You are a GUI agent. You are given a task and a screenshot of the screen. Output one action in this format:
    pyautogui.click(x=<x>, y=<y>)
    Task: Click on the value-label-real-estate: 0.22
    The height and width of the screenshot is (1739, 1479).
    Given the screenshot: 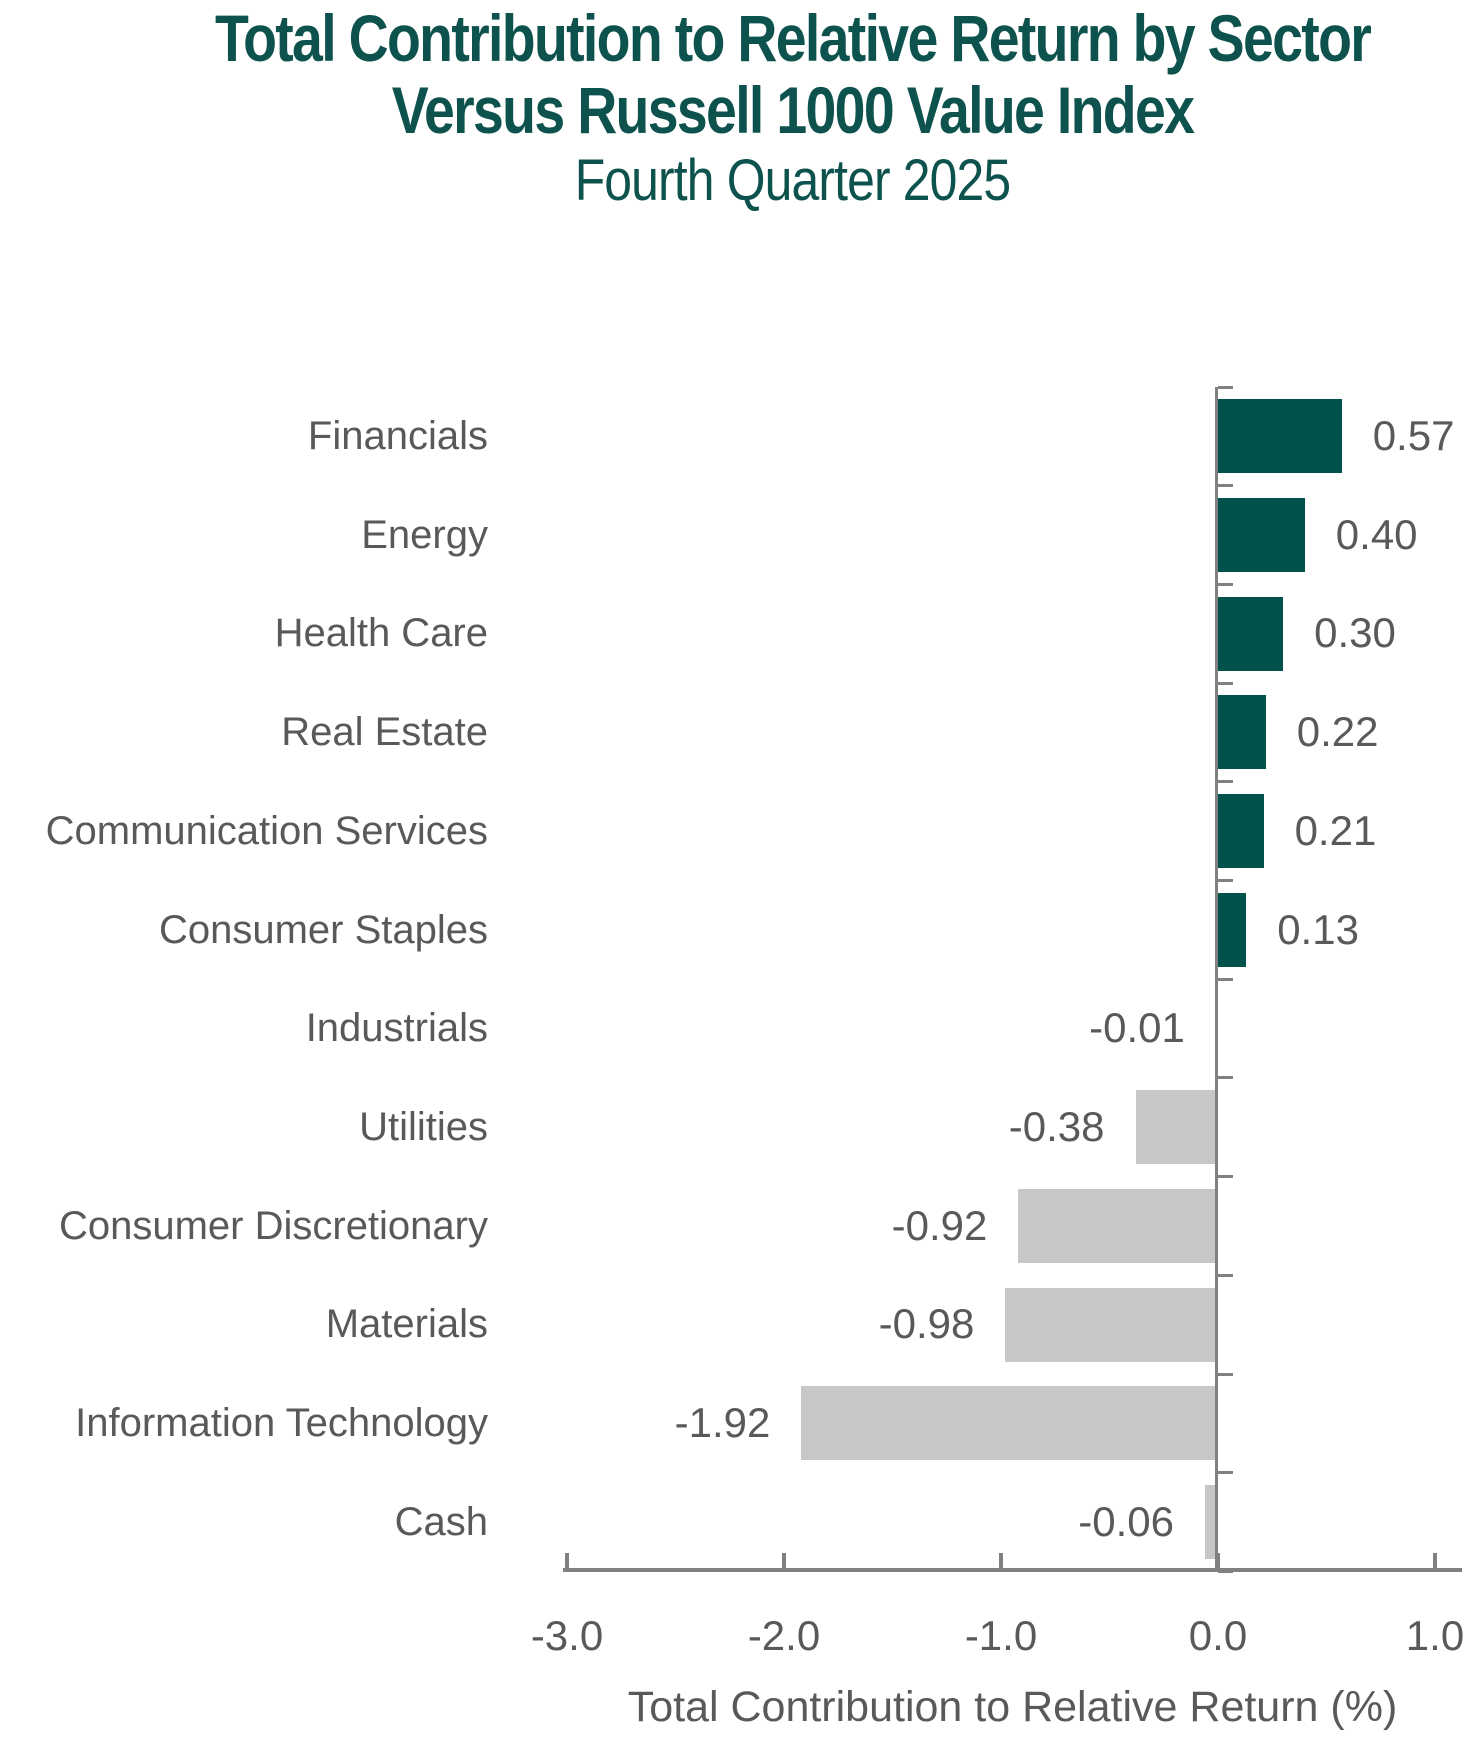 What is the action you would take?
    pyautogui.click(x=1337, y=732)
    